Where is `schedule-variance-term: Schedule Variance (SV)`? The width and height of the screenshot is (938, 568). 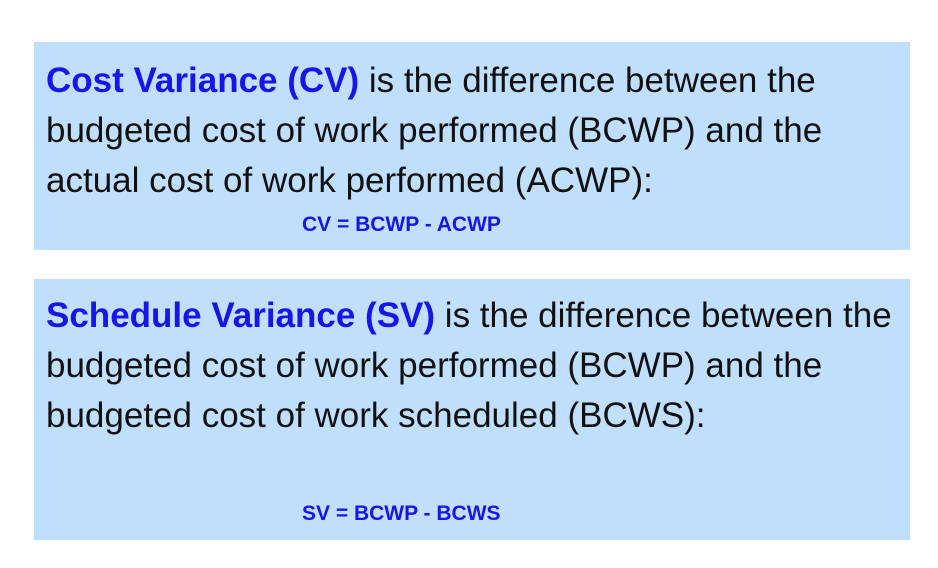 schedule-variance-term: Schedule Variance (SV) is located at coordinates (241, 315).